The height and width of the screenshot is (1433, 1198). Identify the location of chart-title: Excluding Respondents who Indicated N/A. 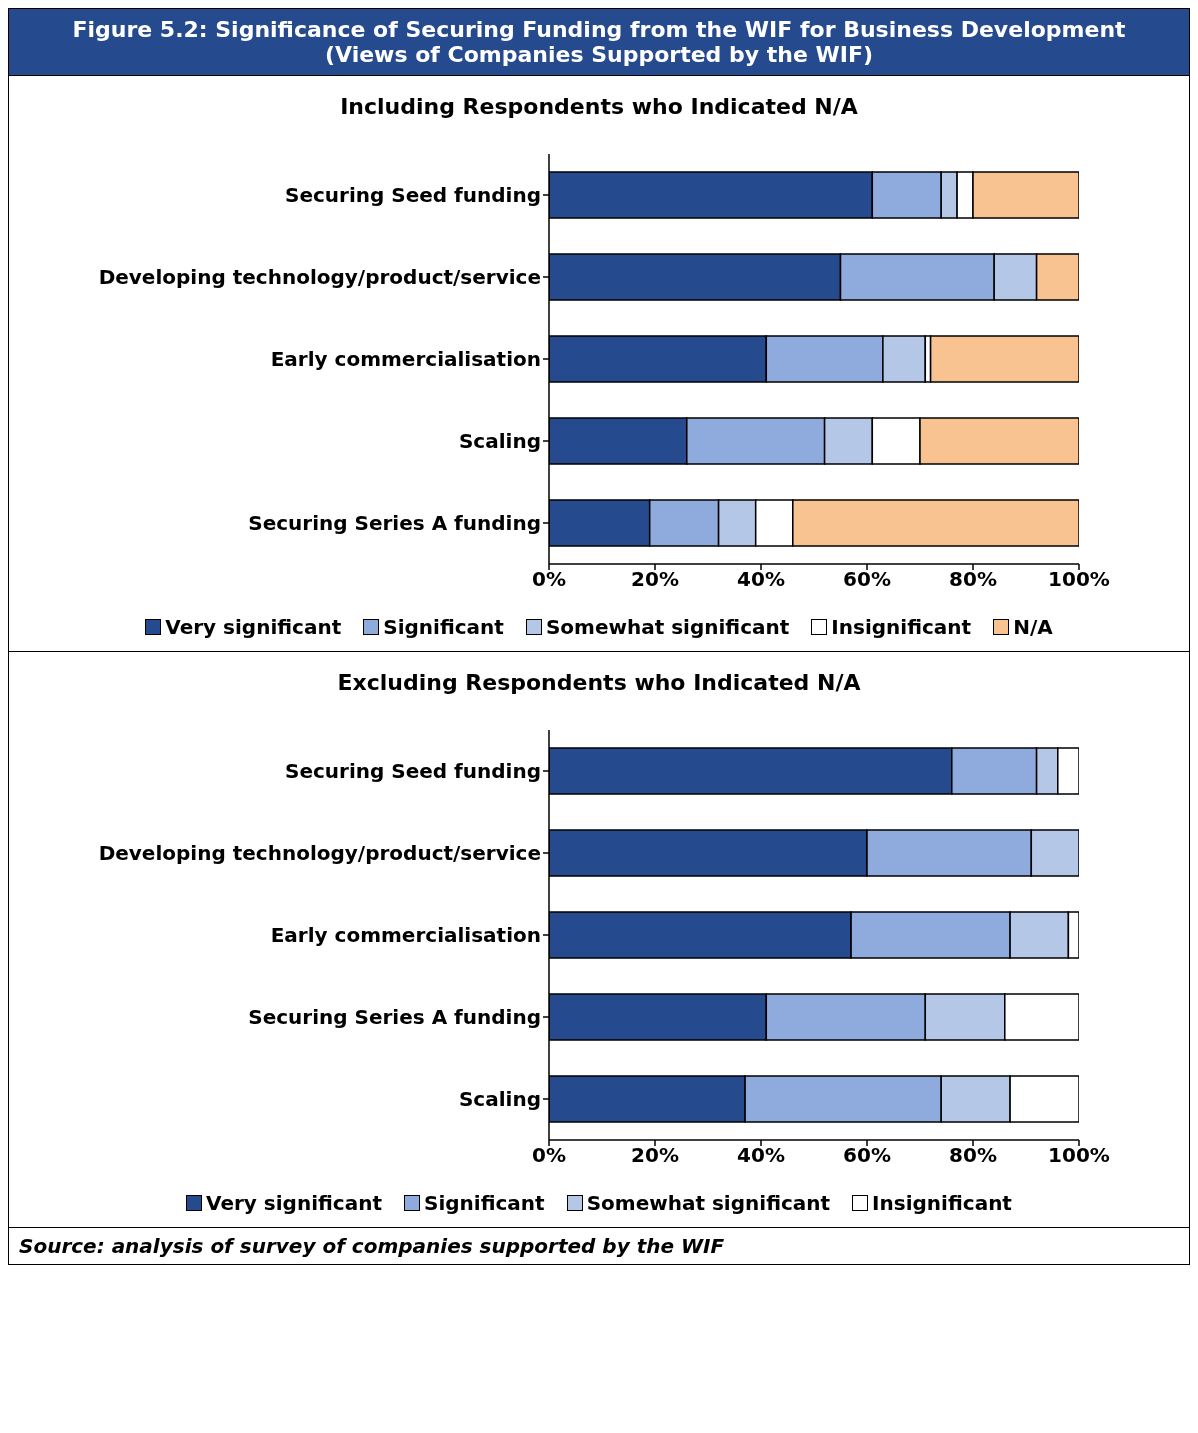
(599, 682).